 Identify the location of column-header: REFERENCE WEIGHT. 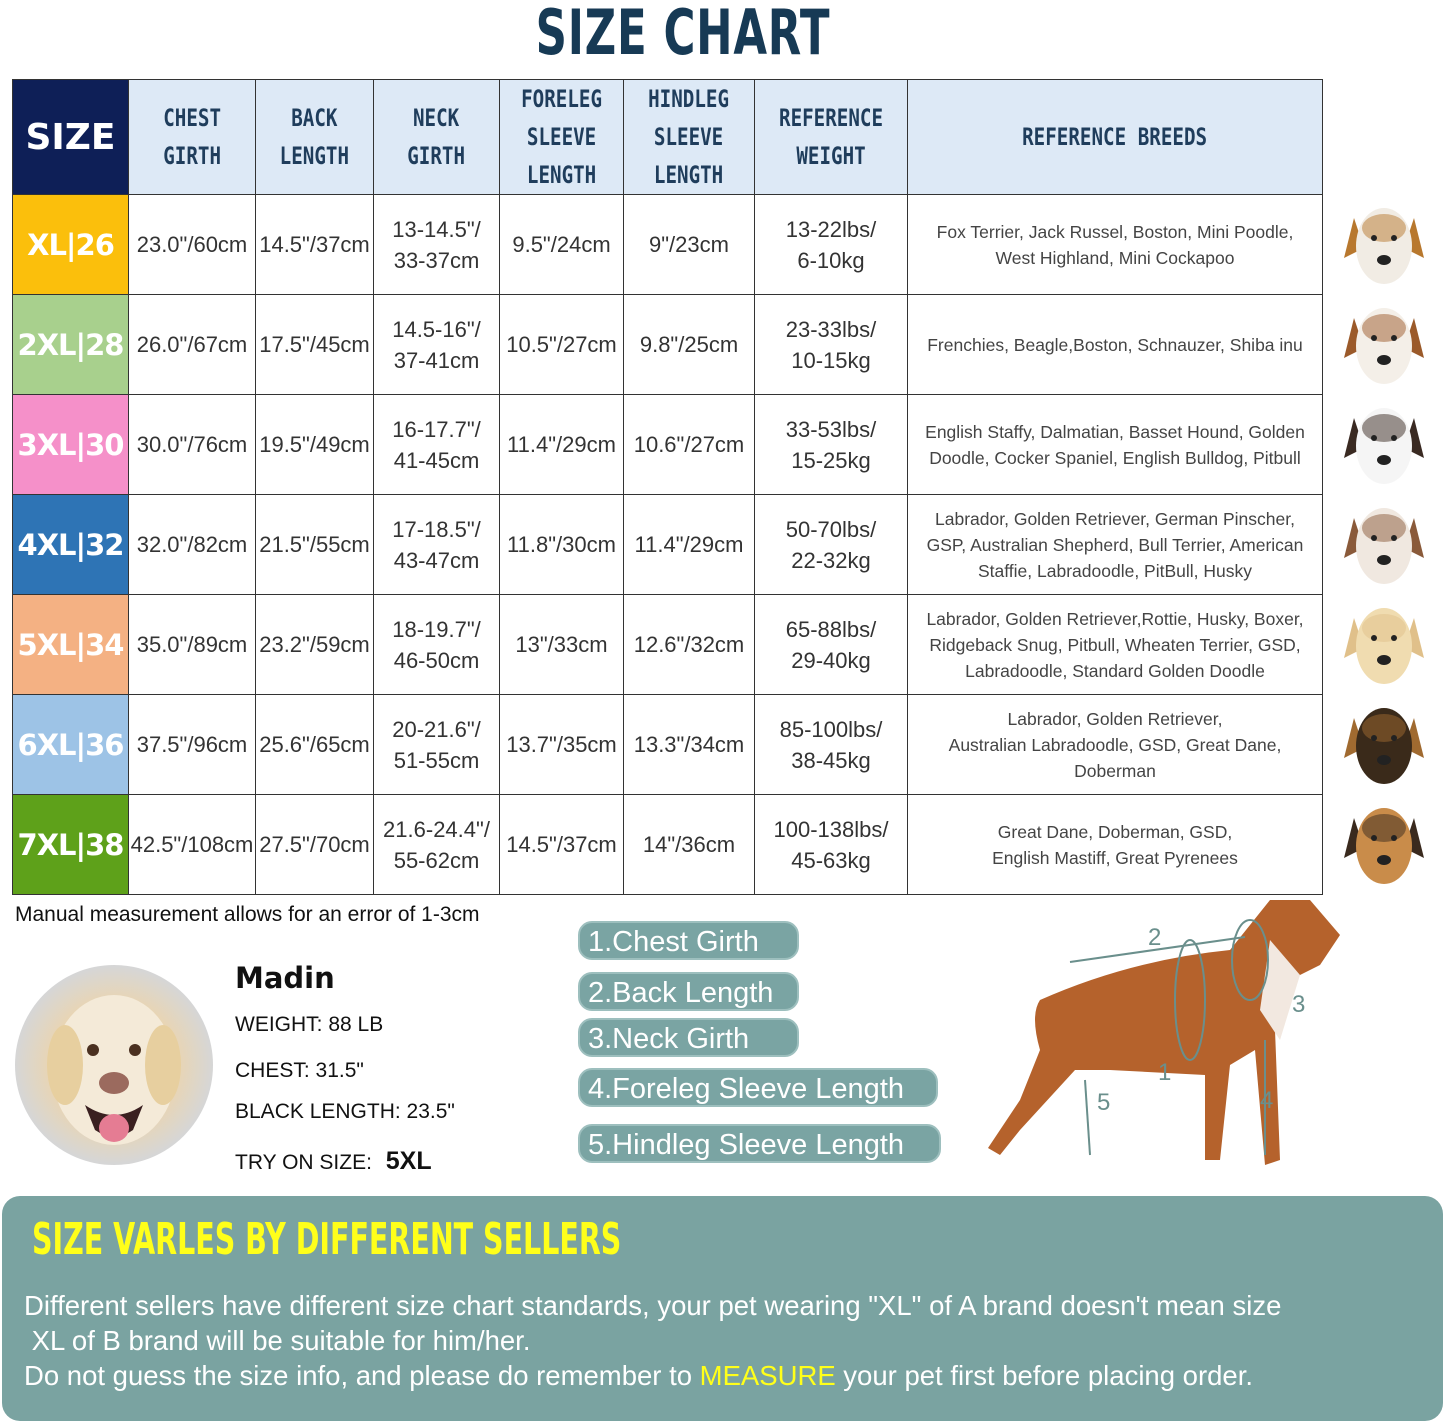
(831, 137).